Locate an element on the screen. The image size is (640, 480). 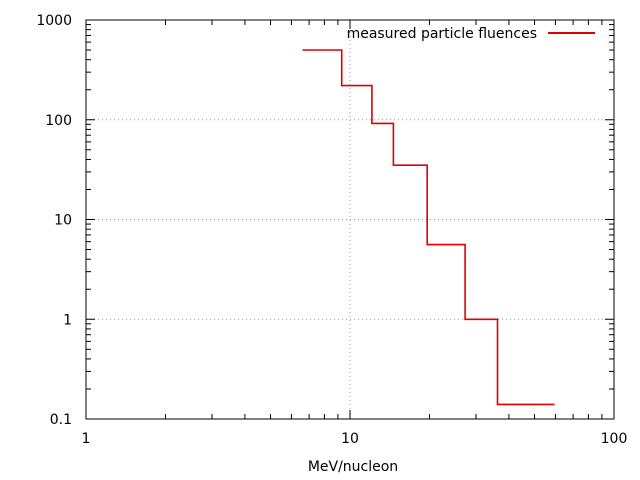
y-tick-label: 10 is located at coordinates (63, 221).